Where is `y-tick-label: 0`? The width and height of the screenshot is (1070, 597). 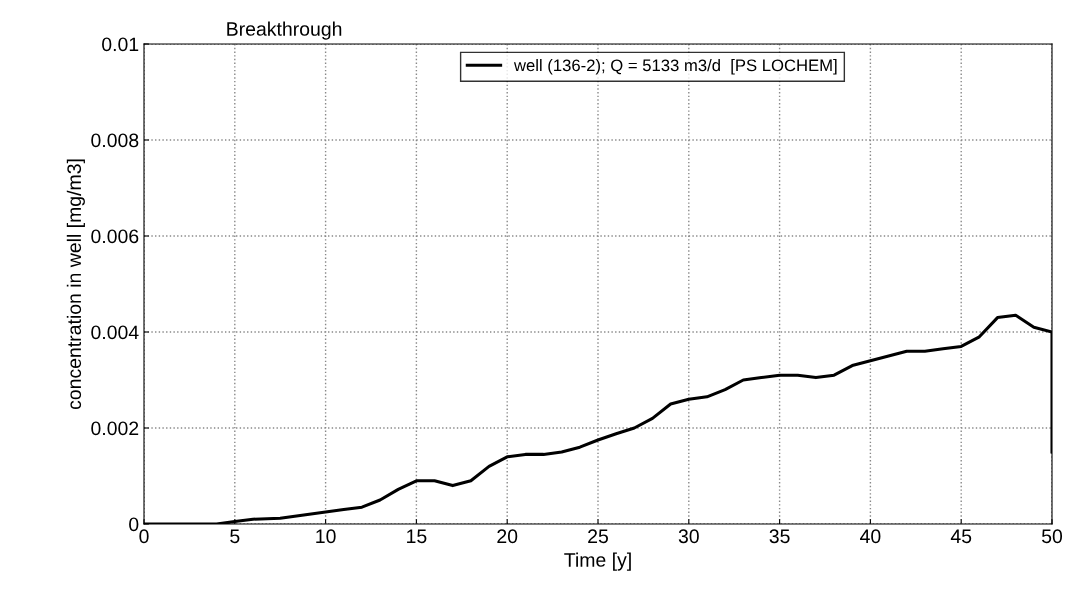 y-tick-label: 0 is located at coordinates (134, 524).